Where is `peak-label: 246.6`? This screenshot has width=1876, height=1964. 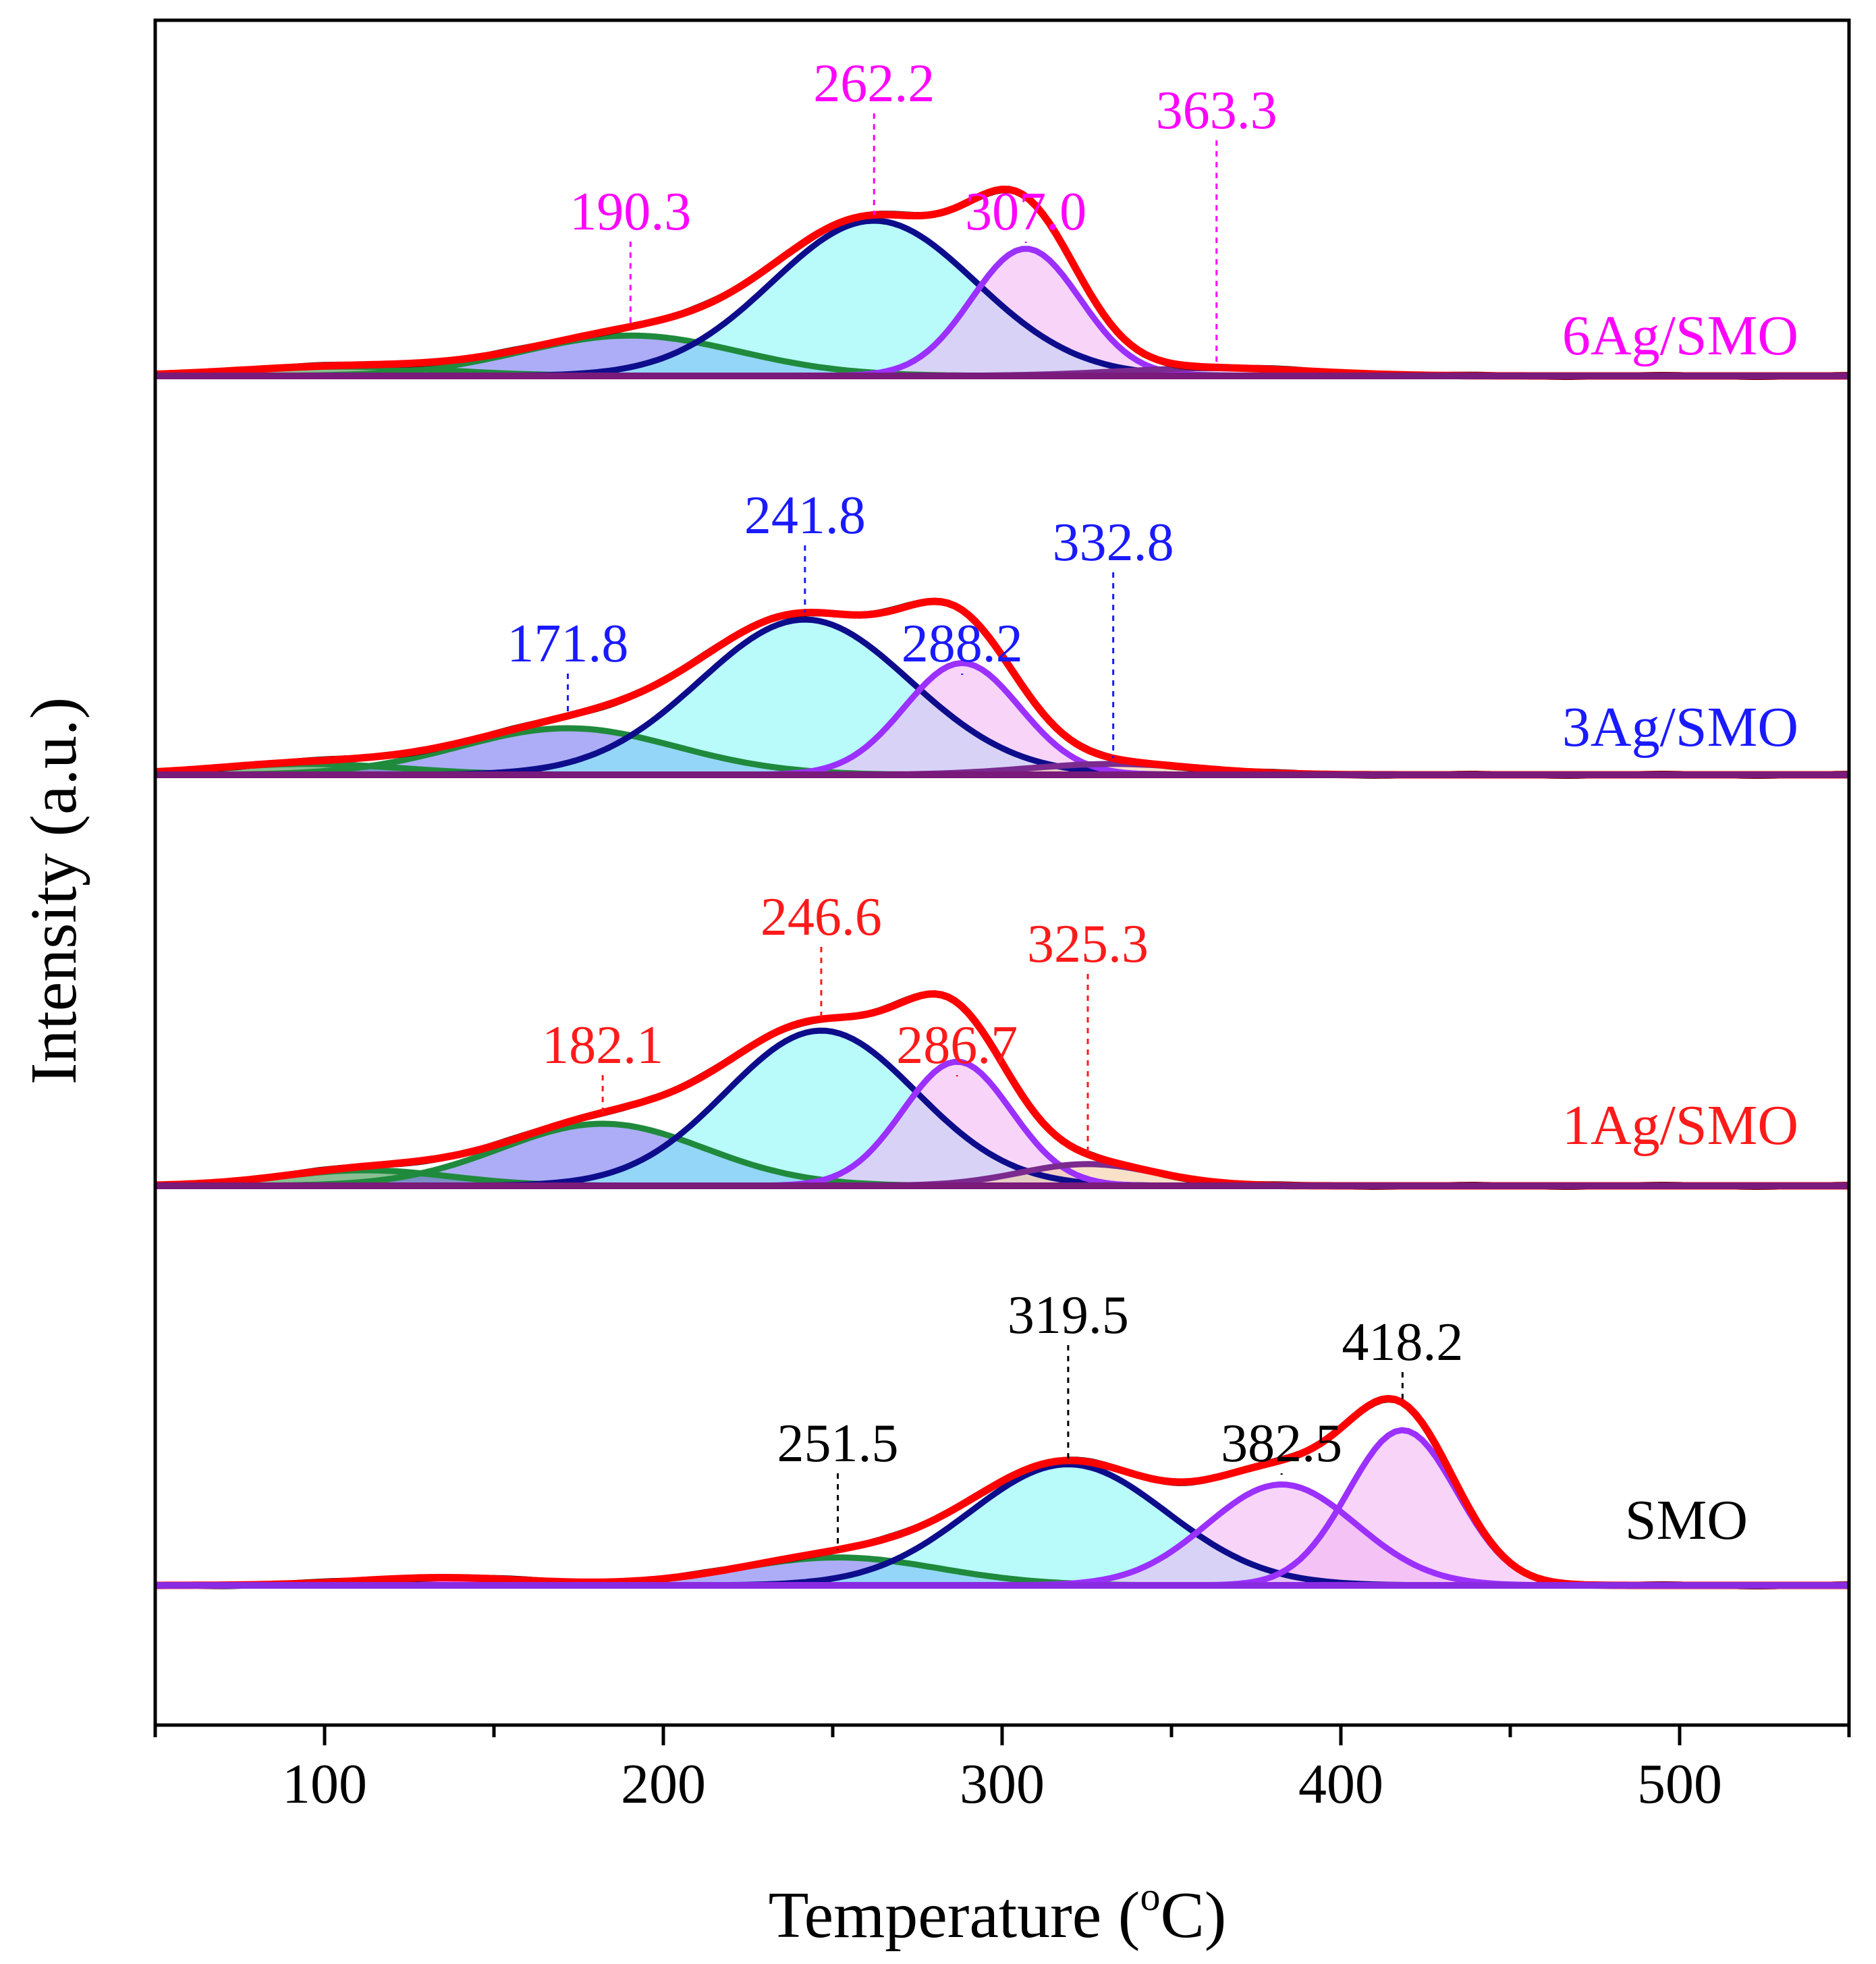 peak-label: 246.6 is located at coordinates (821, 918).